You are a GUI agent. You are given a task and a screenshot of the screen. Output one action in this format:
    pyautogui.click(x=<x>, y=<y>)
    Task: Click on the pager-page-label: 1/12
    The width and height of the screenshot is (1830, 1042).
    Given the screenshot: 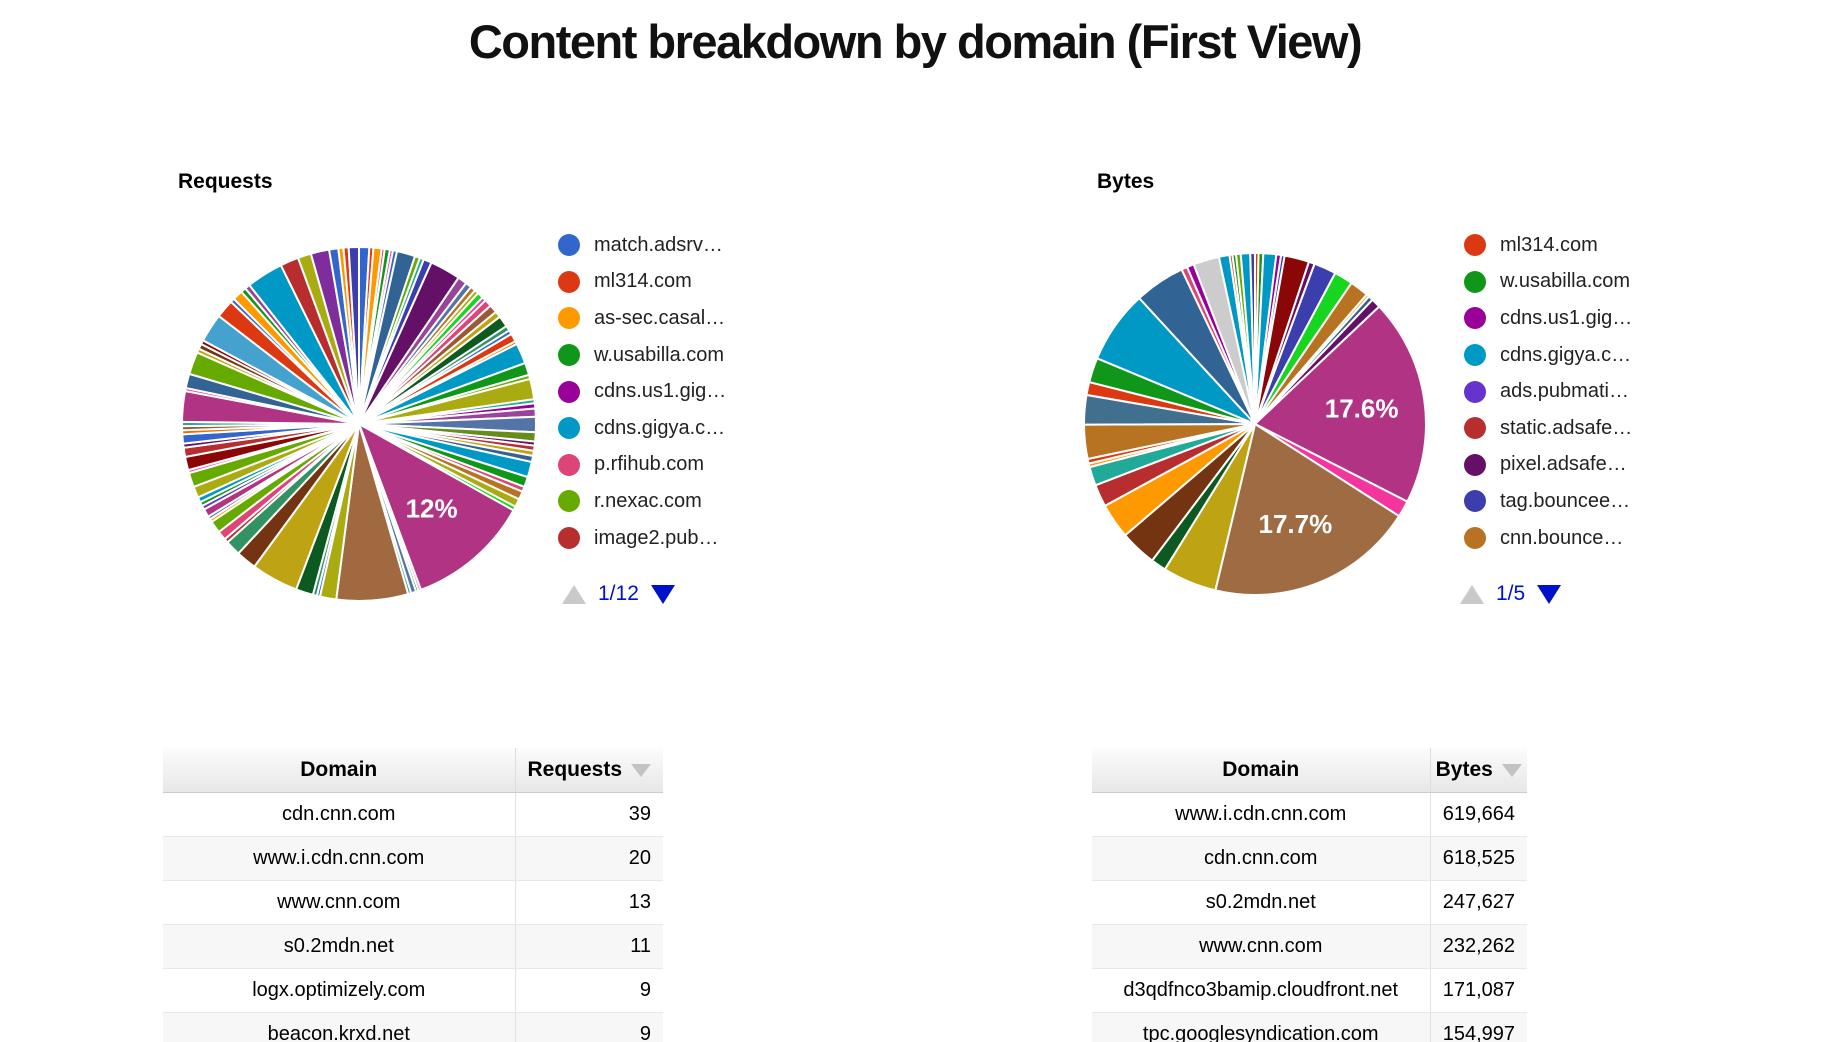 What is the action you would take?
    pyautogui.click(x=618, y=593)
    